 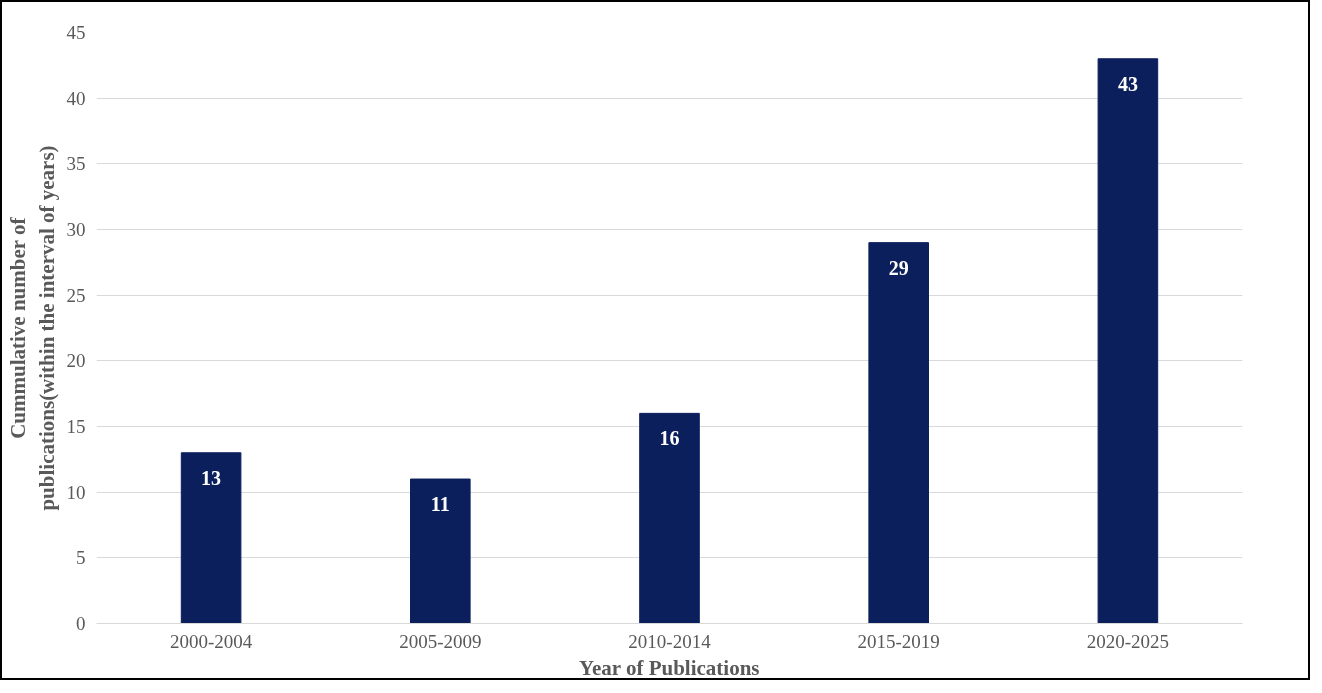 What do you see at coordinates (81, 623) in the screenshot?
I see `y-tick-label: 0` at bounding box center [81, 623].